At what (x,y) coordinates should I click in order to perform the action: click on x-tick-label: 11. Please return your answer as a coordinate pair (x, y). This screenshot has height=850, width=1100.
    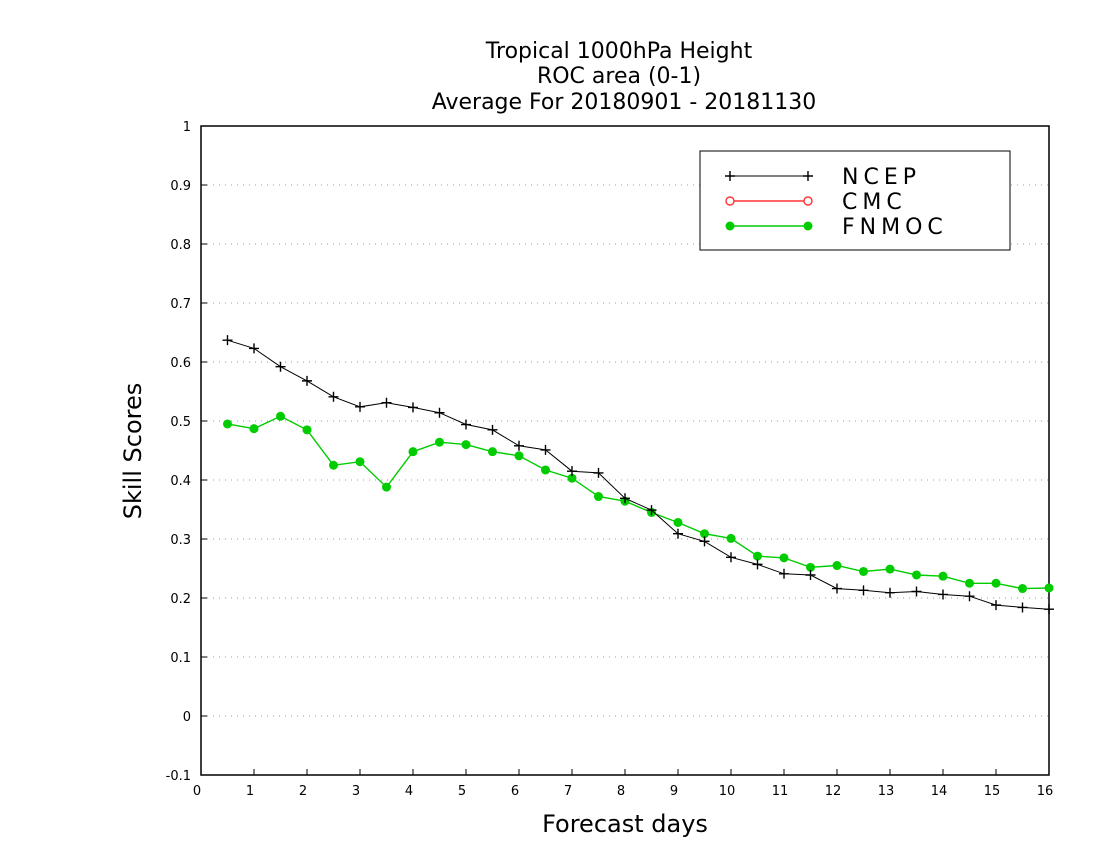
    Looking at the image, I should click on (780, 791).